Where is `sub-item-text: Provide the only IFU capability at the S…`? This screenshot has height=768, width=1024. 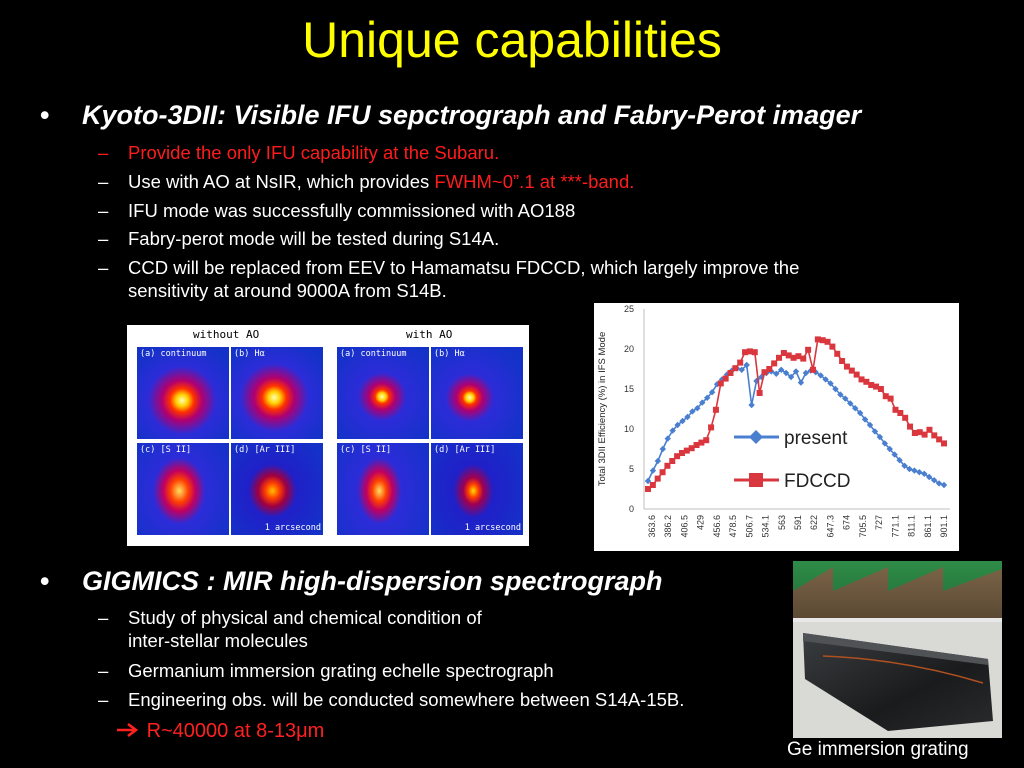
sub-item-text: Provide the only IFU capability at the S… is located at coordinates (314, 152).